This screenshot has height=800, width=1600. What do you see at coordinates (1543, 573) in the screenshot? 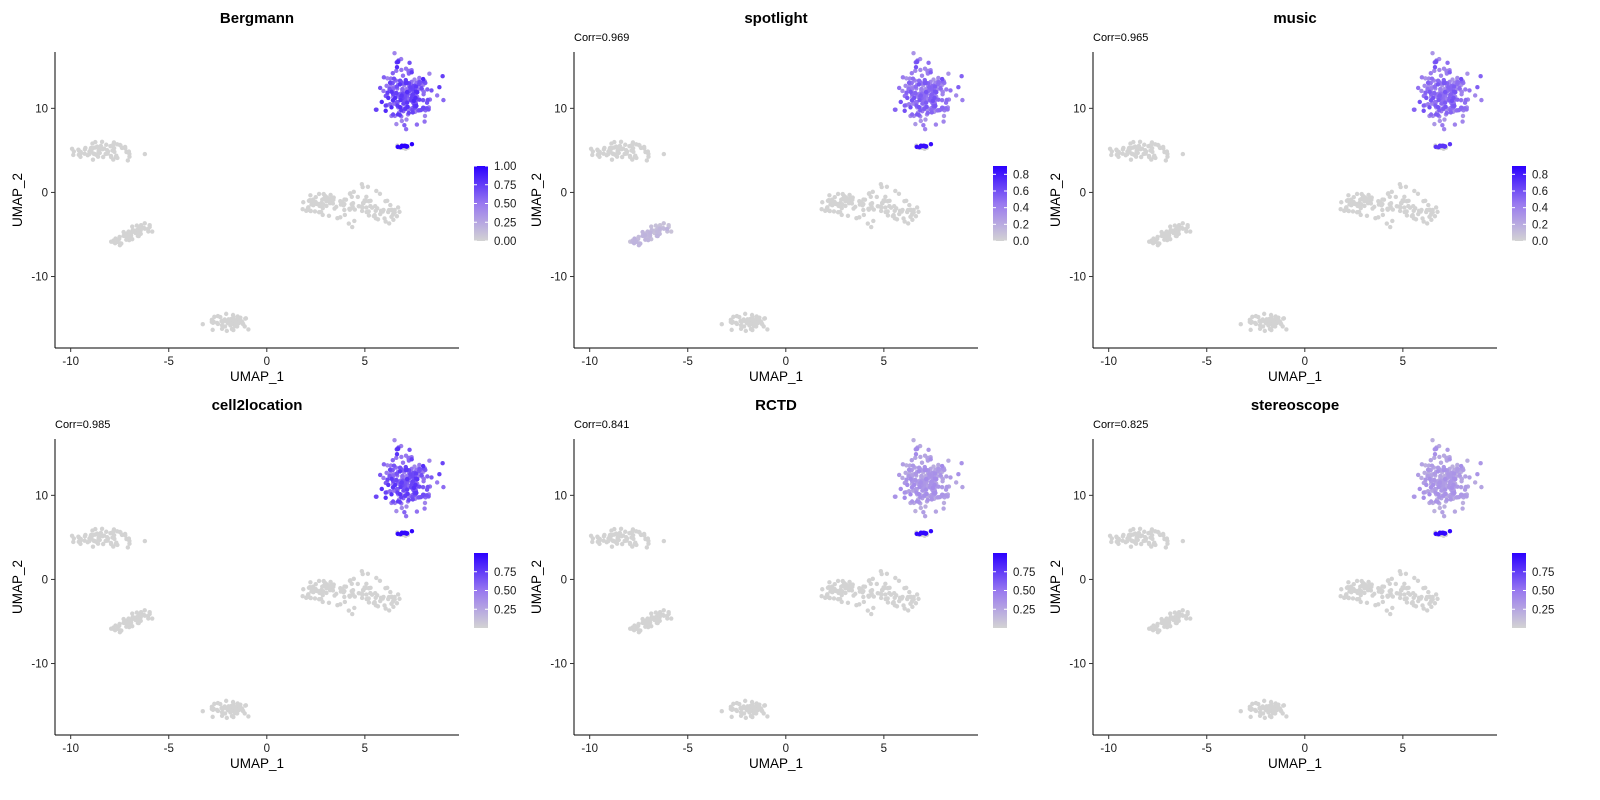
I see `legend-tick-label: 0.75` at bounding box center [1543, 573].